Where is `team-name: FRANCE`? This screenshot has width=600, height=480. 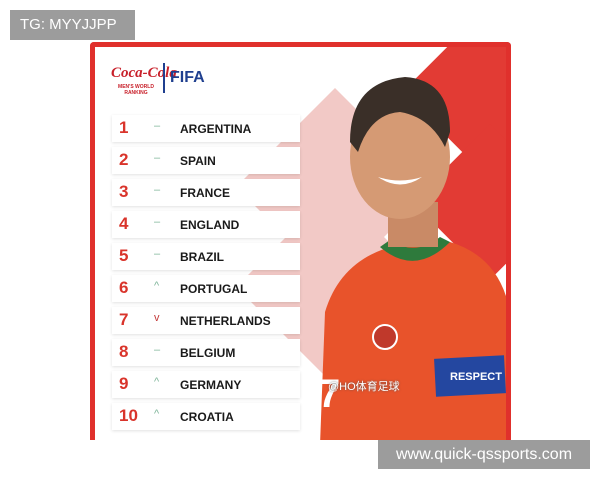
team-name: FRANCE is located at coordinates (205, 193).